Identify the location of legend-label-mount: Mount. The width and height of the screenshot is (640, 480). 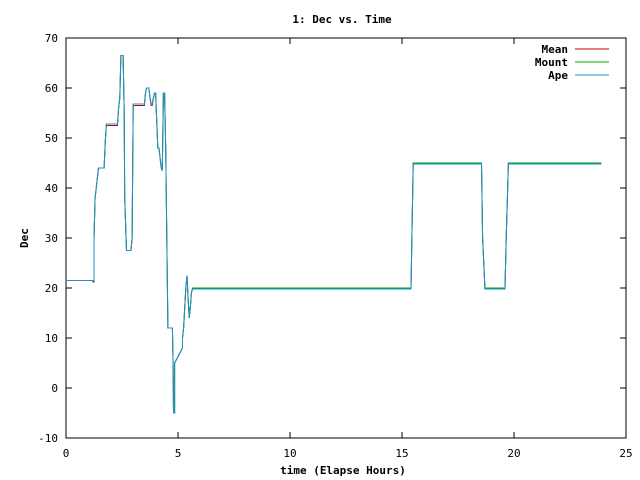
(551, 62).